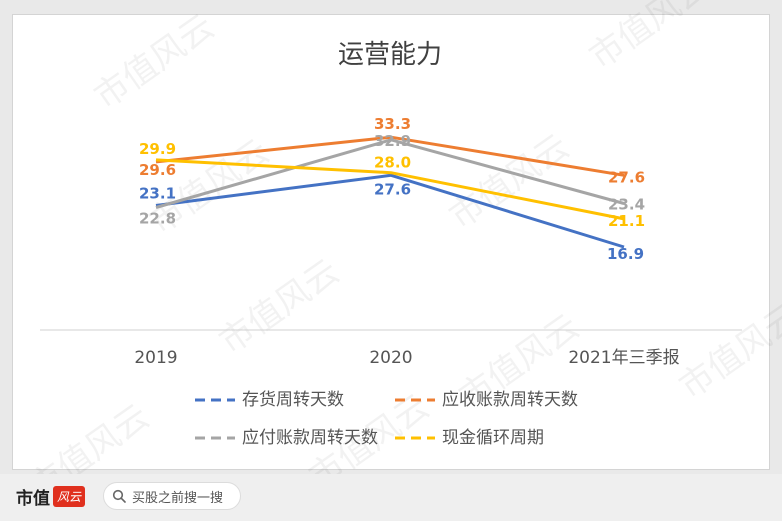  What do you see at coordinates (509, 182) in the screenshot?
I see `watermark-4: 市值风云` at bounding box center [509, 182].